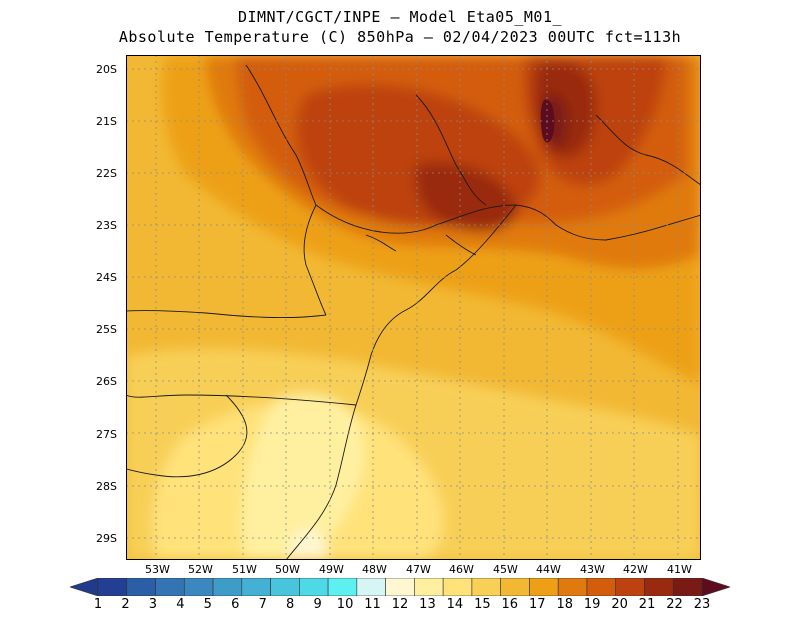 The image size is (800, 618). I want to click on lat-label-28s: 28S, so click(106, 486).